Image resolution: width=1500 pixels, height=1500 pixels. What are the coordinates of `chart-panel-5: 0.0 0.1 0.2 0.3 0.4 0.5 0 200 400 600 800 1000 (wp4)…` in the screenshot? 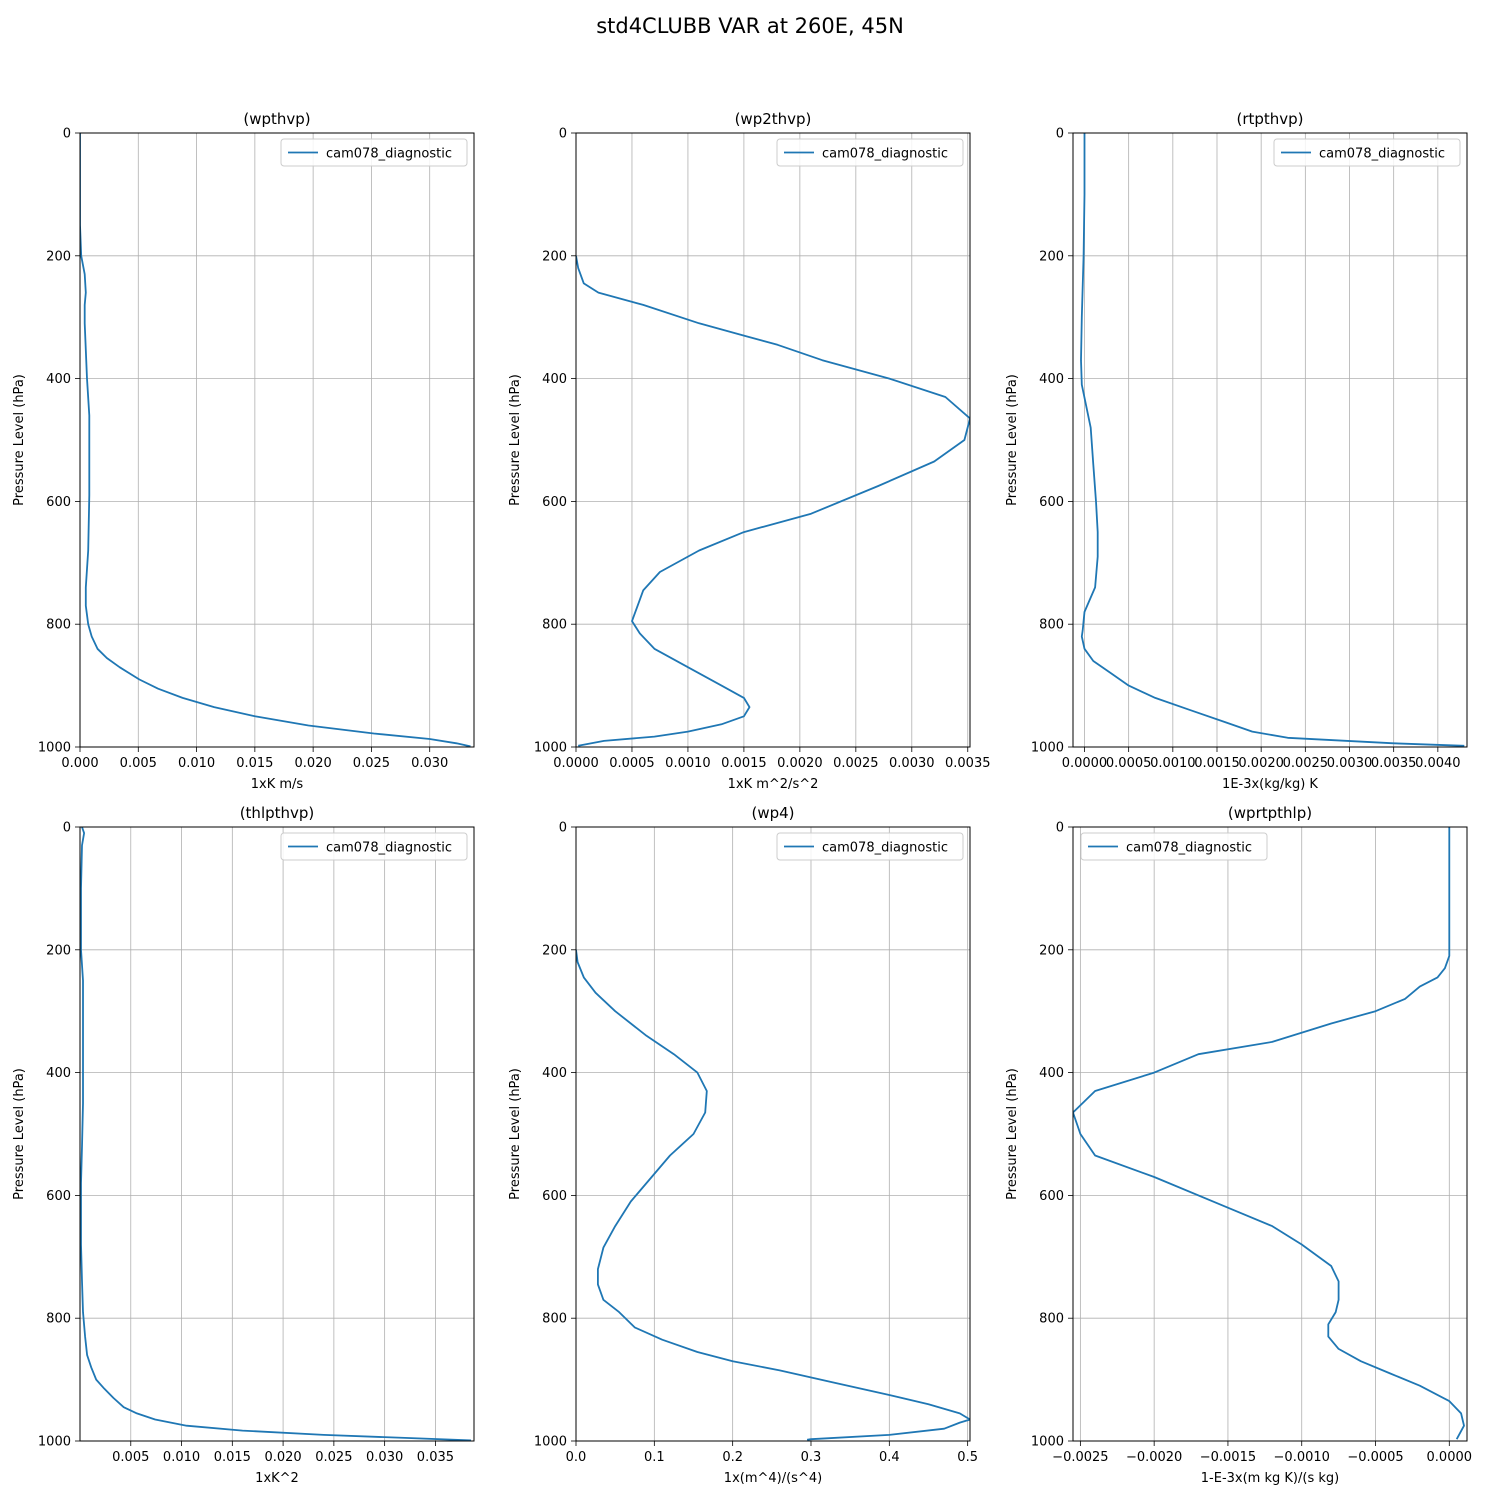 It's located at (743, 1145).